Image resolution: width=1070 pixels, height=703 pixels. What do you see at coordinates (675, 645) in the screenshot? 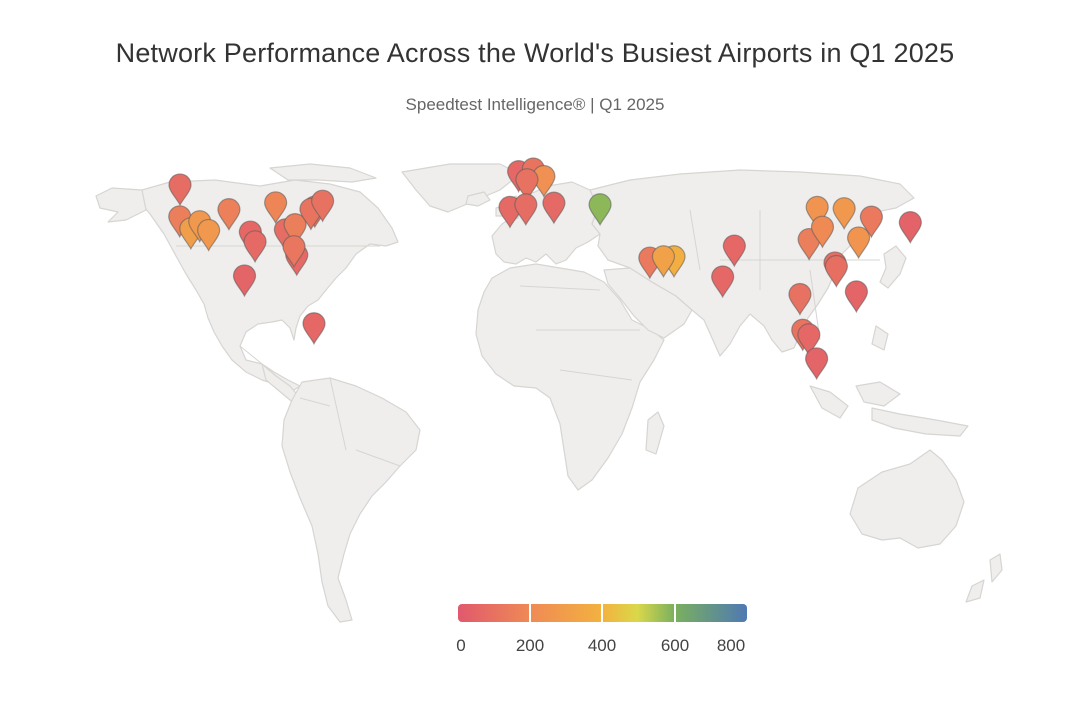
I see `legend-tick-600: 600` at bounding box center [675, 645].